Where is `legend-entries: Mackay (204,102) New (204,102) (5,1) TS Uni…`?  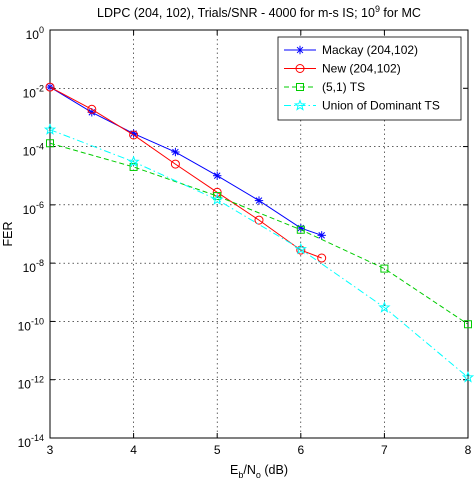 legend-entries: Mackay (204,102) New (204,102) (5,1) TS Uni… is located at coordinates (362, 78).